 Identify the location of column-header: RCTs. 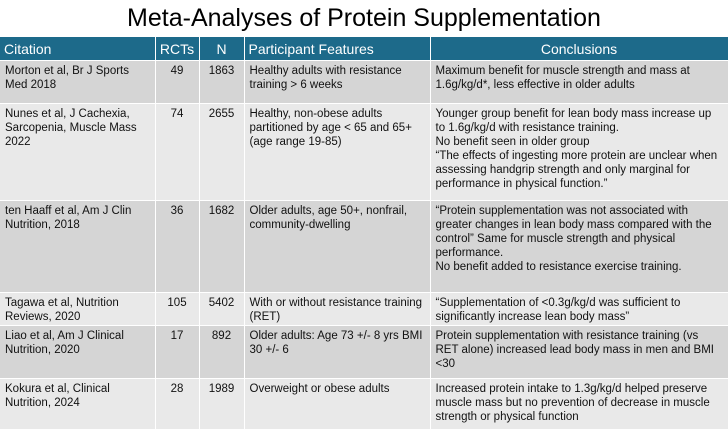
(177, 49).